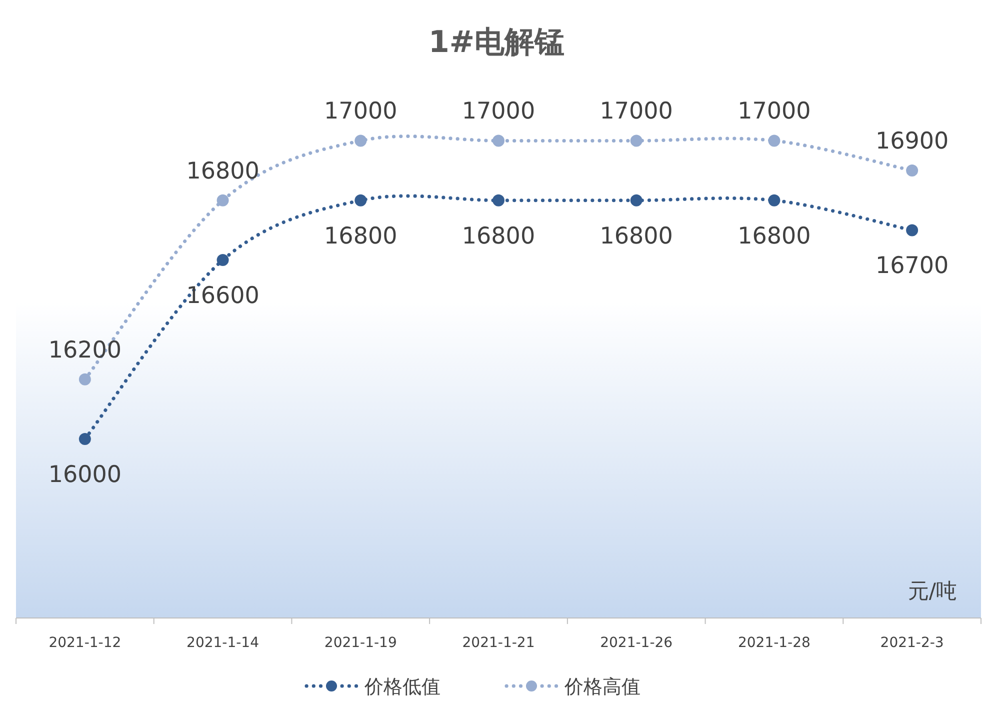  What do you see at coordinates (912, 266) in the screenshot?
I see `data-label: 16700` at bounding box center [912, 266].